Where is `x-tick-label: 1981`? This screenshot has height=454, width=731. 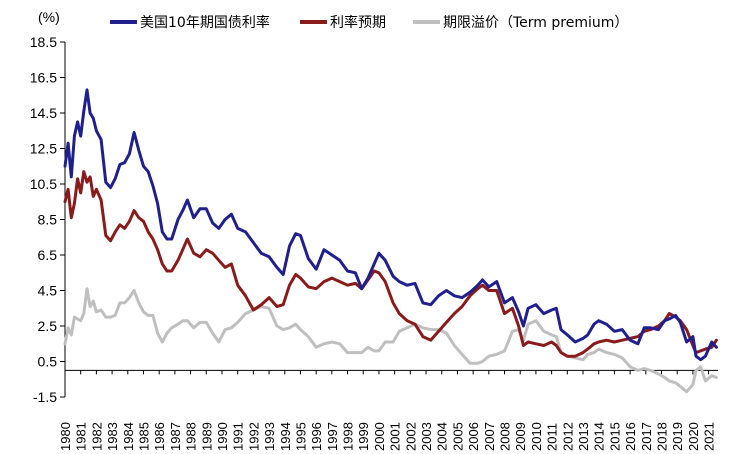 x-tick-label: 1981 is located at coordinates (81, 436).